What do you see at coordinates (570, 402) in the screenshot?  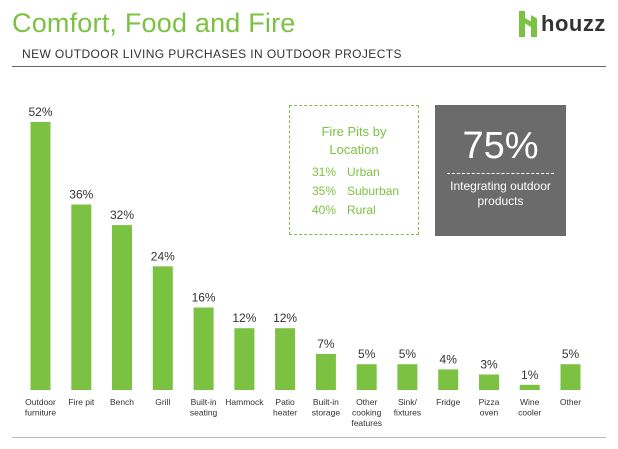 I see `category-label: Other` at bounding box center [570, 402].